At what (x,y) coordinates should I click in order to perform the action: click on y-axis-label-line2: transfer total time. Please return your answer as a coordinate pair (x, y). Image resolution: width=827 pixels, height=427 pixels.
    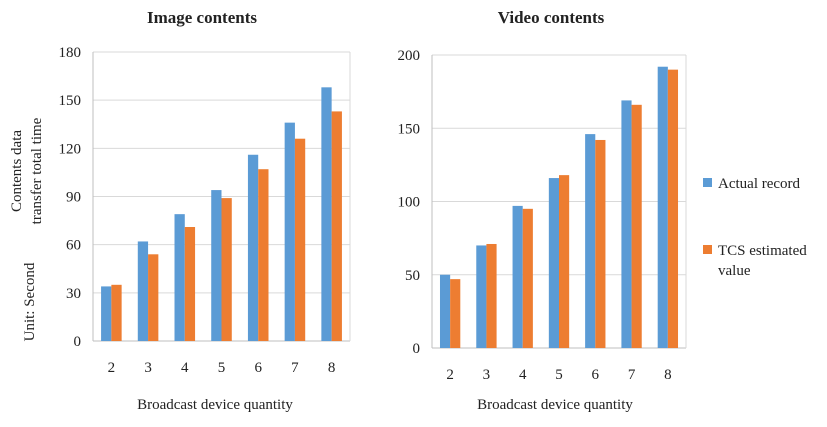
    Looking at the image, I should click on (37, 170).